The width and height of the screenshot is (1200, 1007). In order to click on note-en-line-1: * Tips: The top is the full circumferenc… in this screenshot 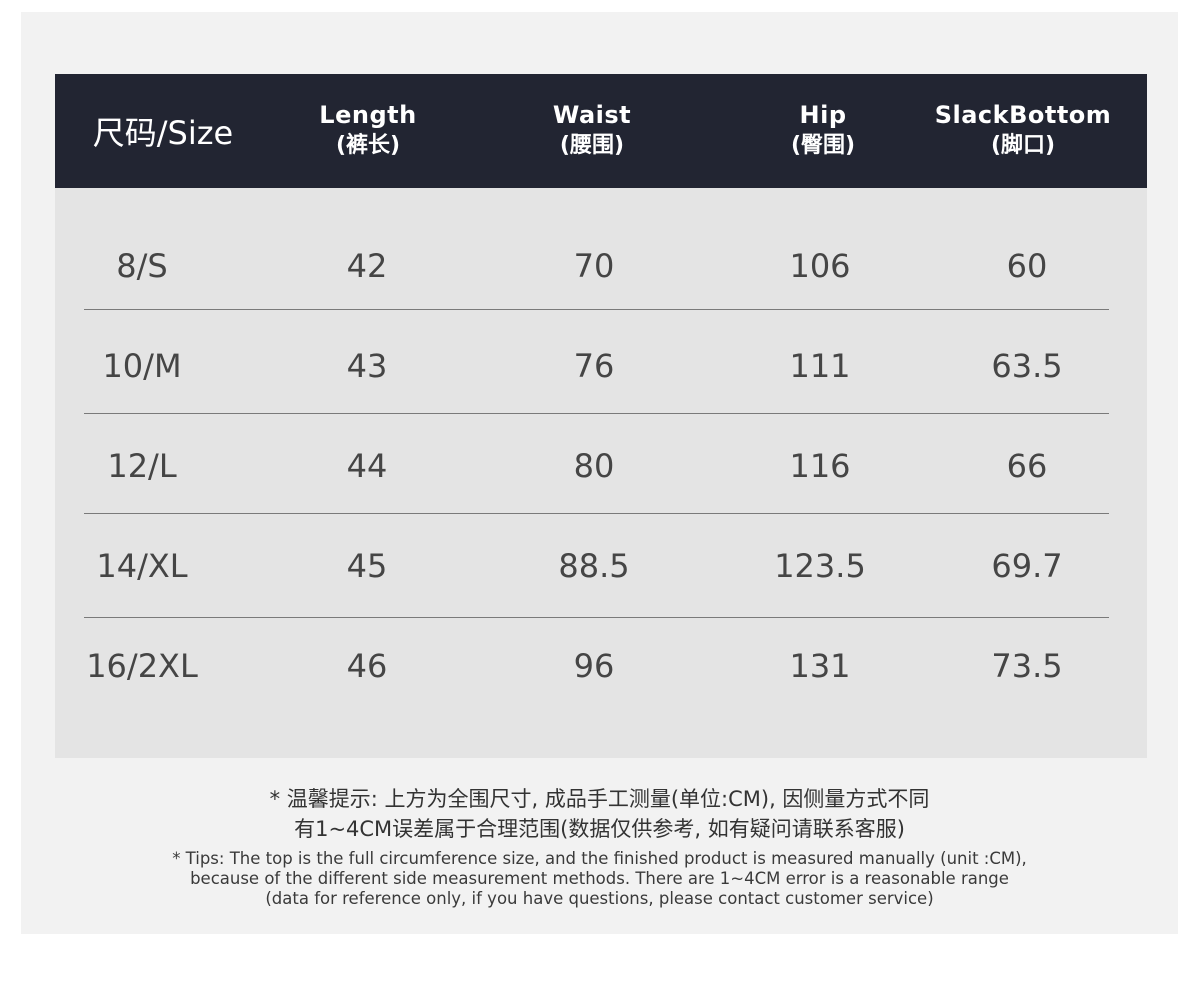, I will do `click(599, 858)`.